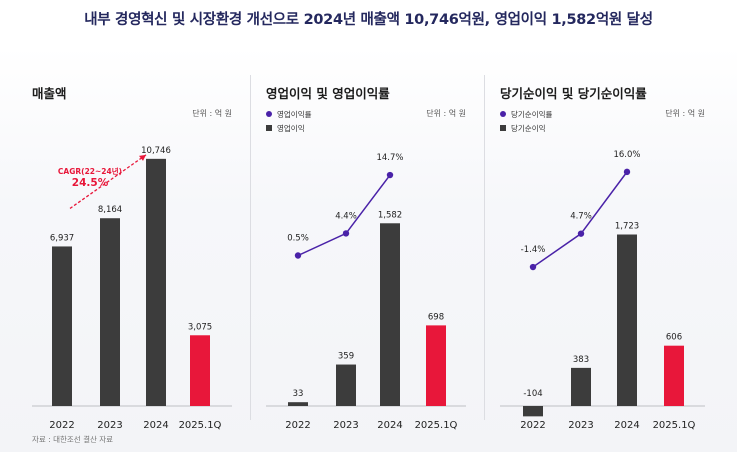 This screenshot has width=737, height=452. Describe the element at coordinates (62, 238) in the screenshot. I see `bar-value-label: 6,937` at that location.